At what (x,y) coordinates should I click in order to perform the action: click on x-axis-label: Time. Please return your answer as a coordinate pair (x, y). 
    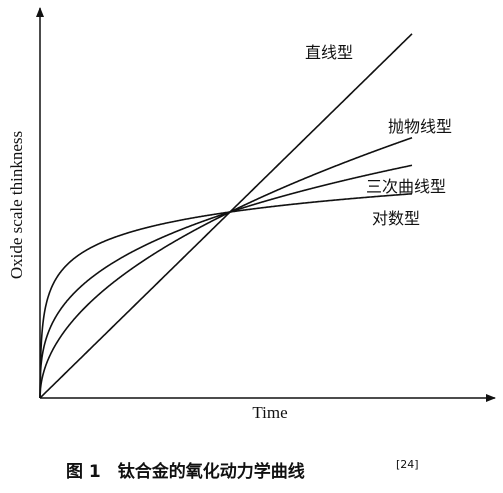
    Looking at the image, I should click on (269, 412).